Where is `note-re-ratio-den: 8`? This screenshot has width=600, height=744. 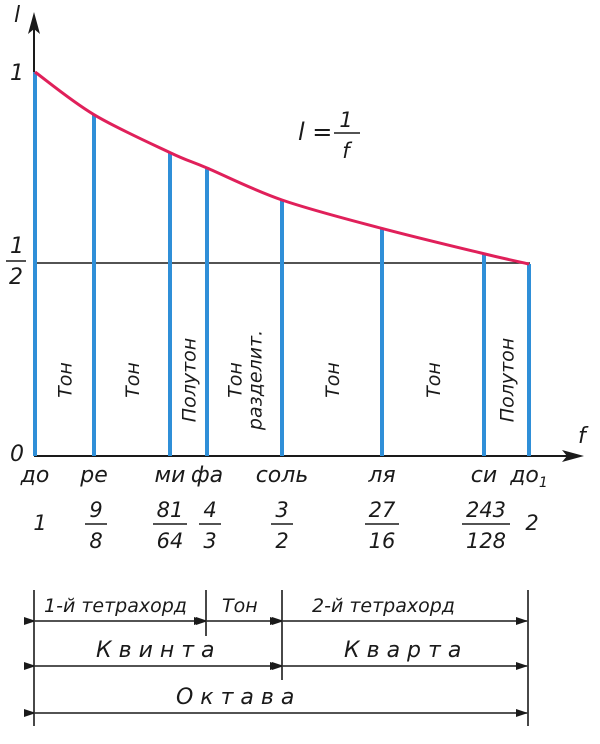
note-re-ratio-den: 8 is located at coordinates (95, 541).